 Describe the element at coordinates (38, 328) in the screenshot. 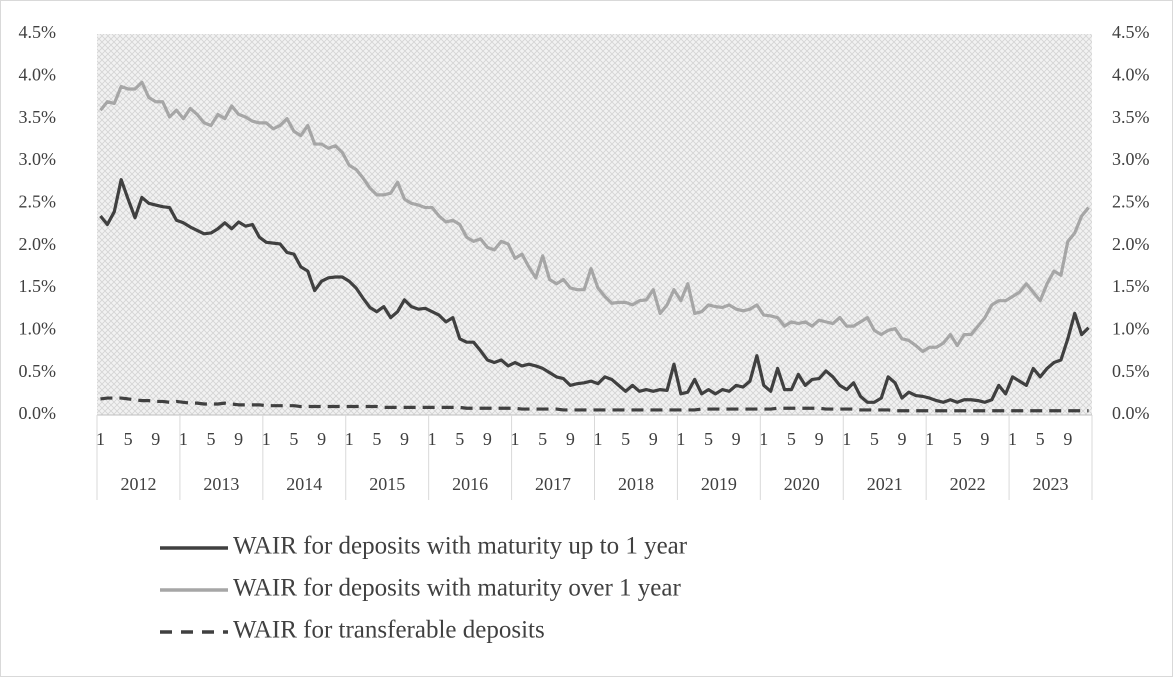

I see `y-tick-label: 1.0%` at that location.